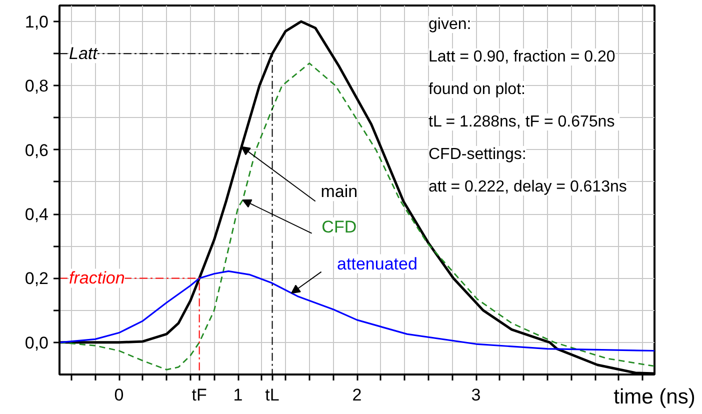  Describe the element at coordinates (238, 395) in the screenshot. I see `x-tick-label: 1` at that location.